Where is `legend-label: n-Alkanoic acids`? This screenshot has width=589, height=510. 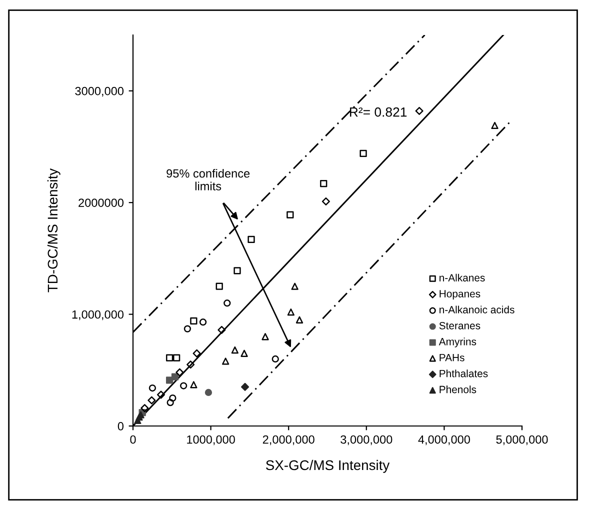 legend-label: n-Alkanoic acids is located at coordinates (477, 310).